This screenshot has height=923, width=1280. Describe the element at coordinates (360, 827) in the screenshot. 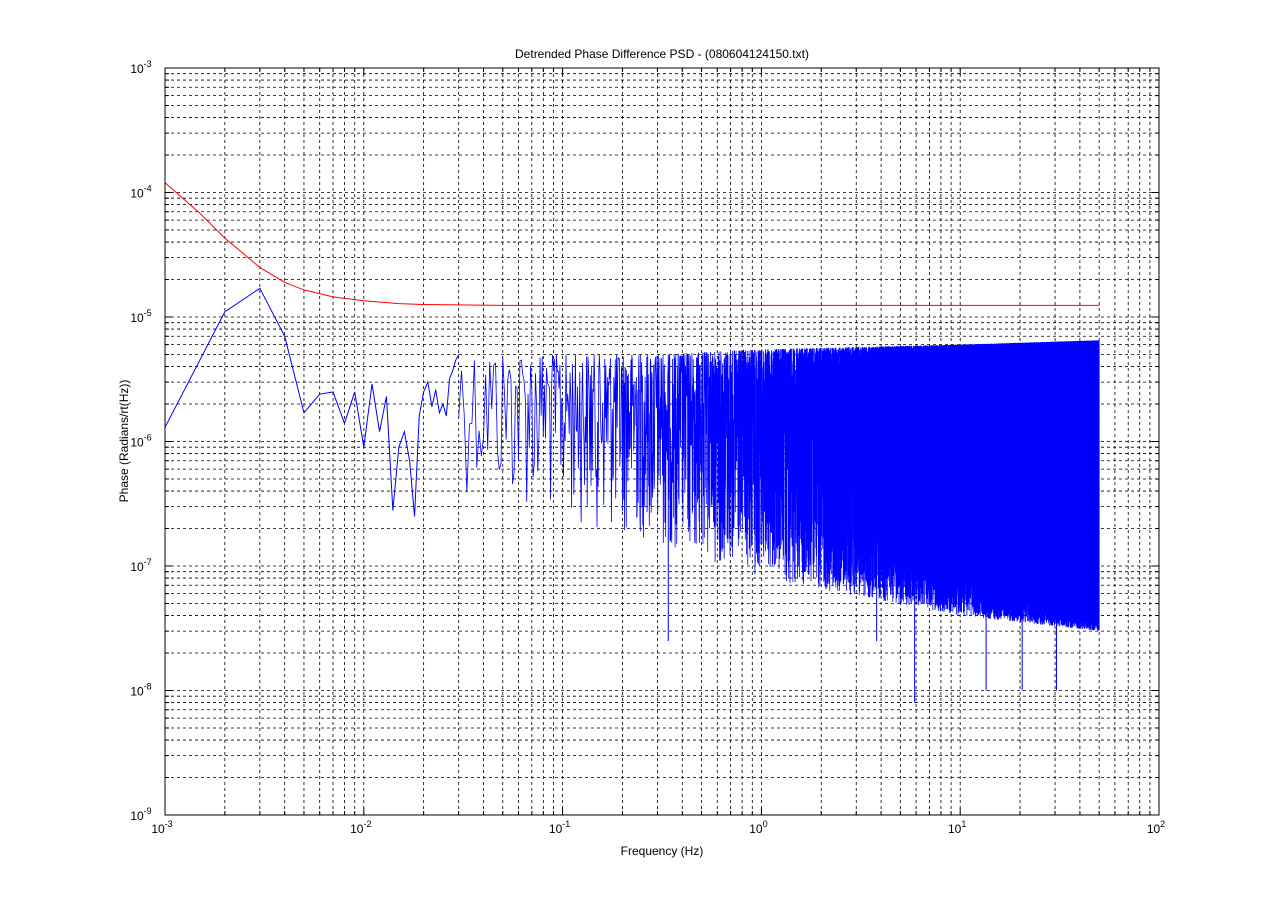

I see `x-tick-label: 10⁻²` at that location.